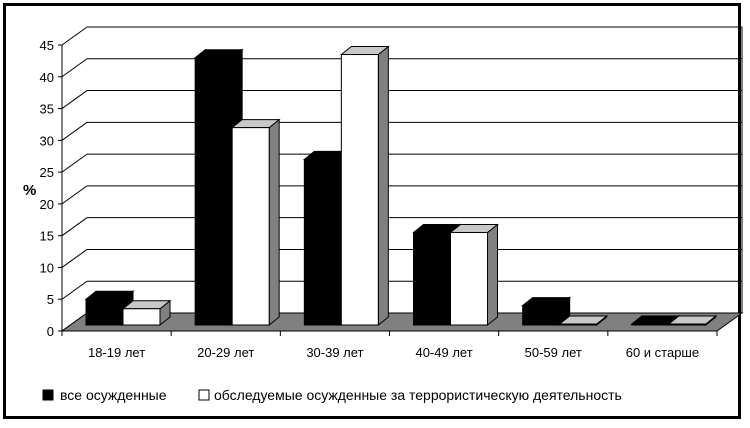 The width and height of the screenshot is (750, 428). Describe the element at coordinates (334, 352) in the screenshot. I see `x-tick-label: 30-39 лет` at that location.